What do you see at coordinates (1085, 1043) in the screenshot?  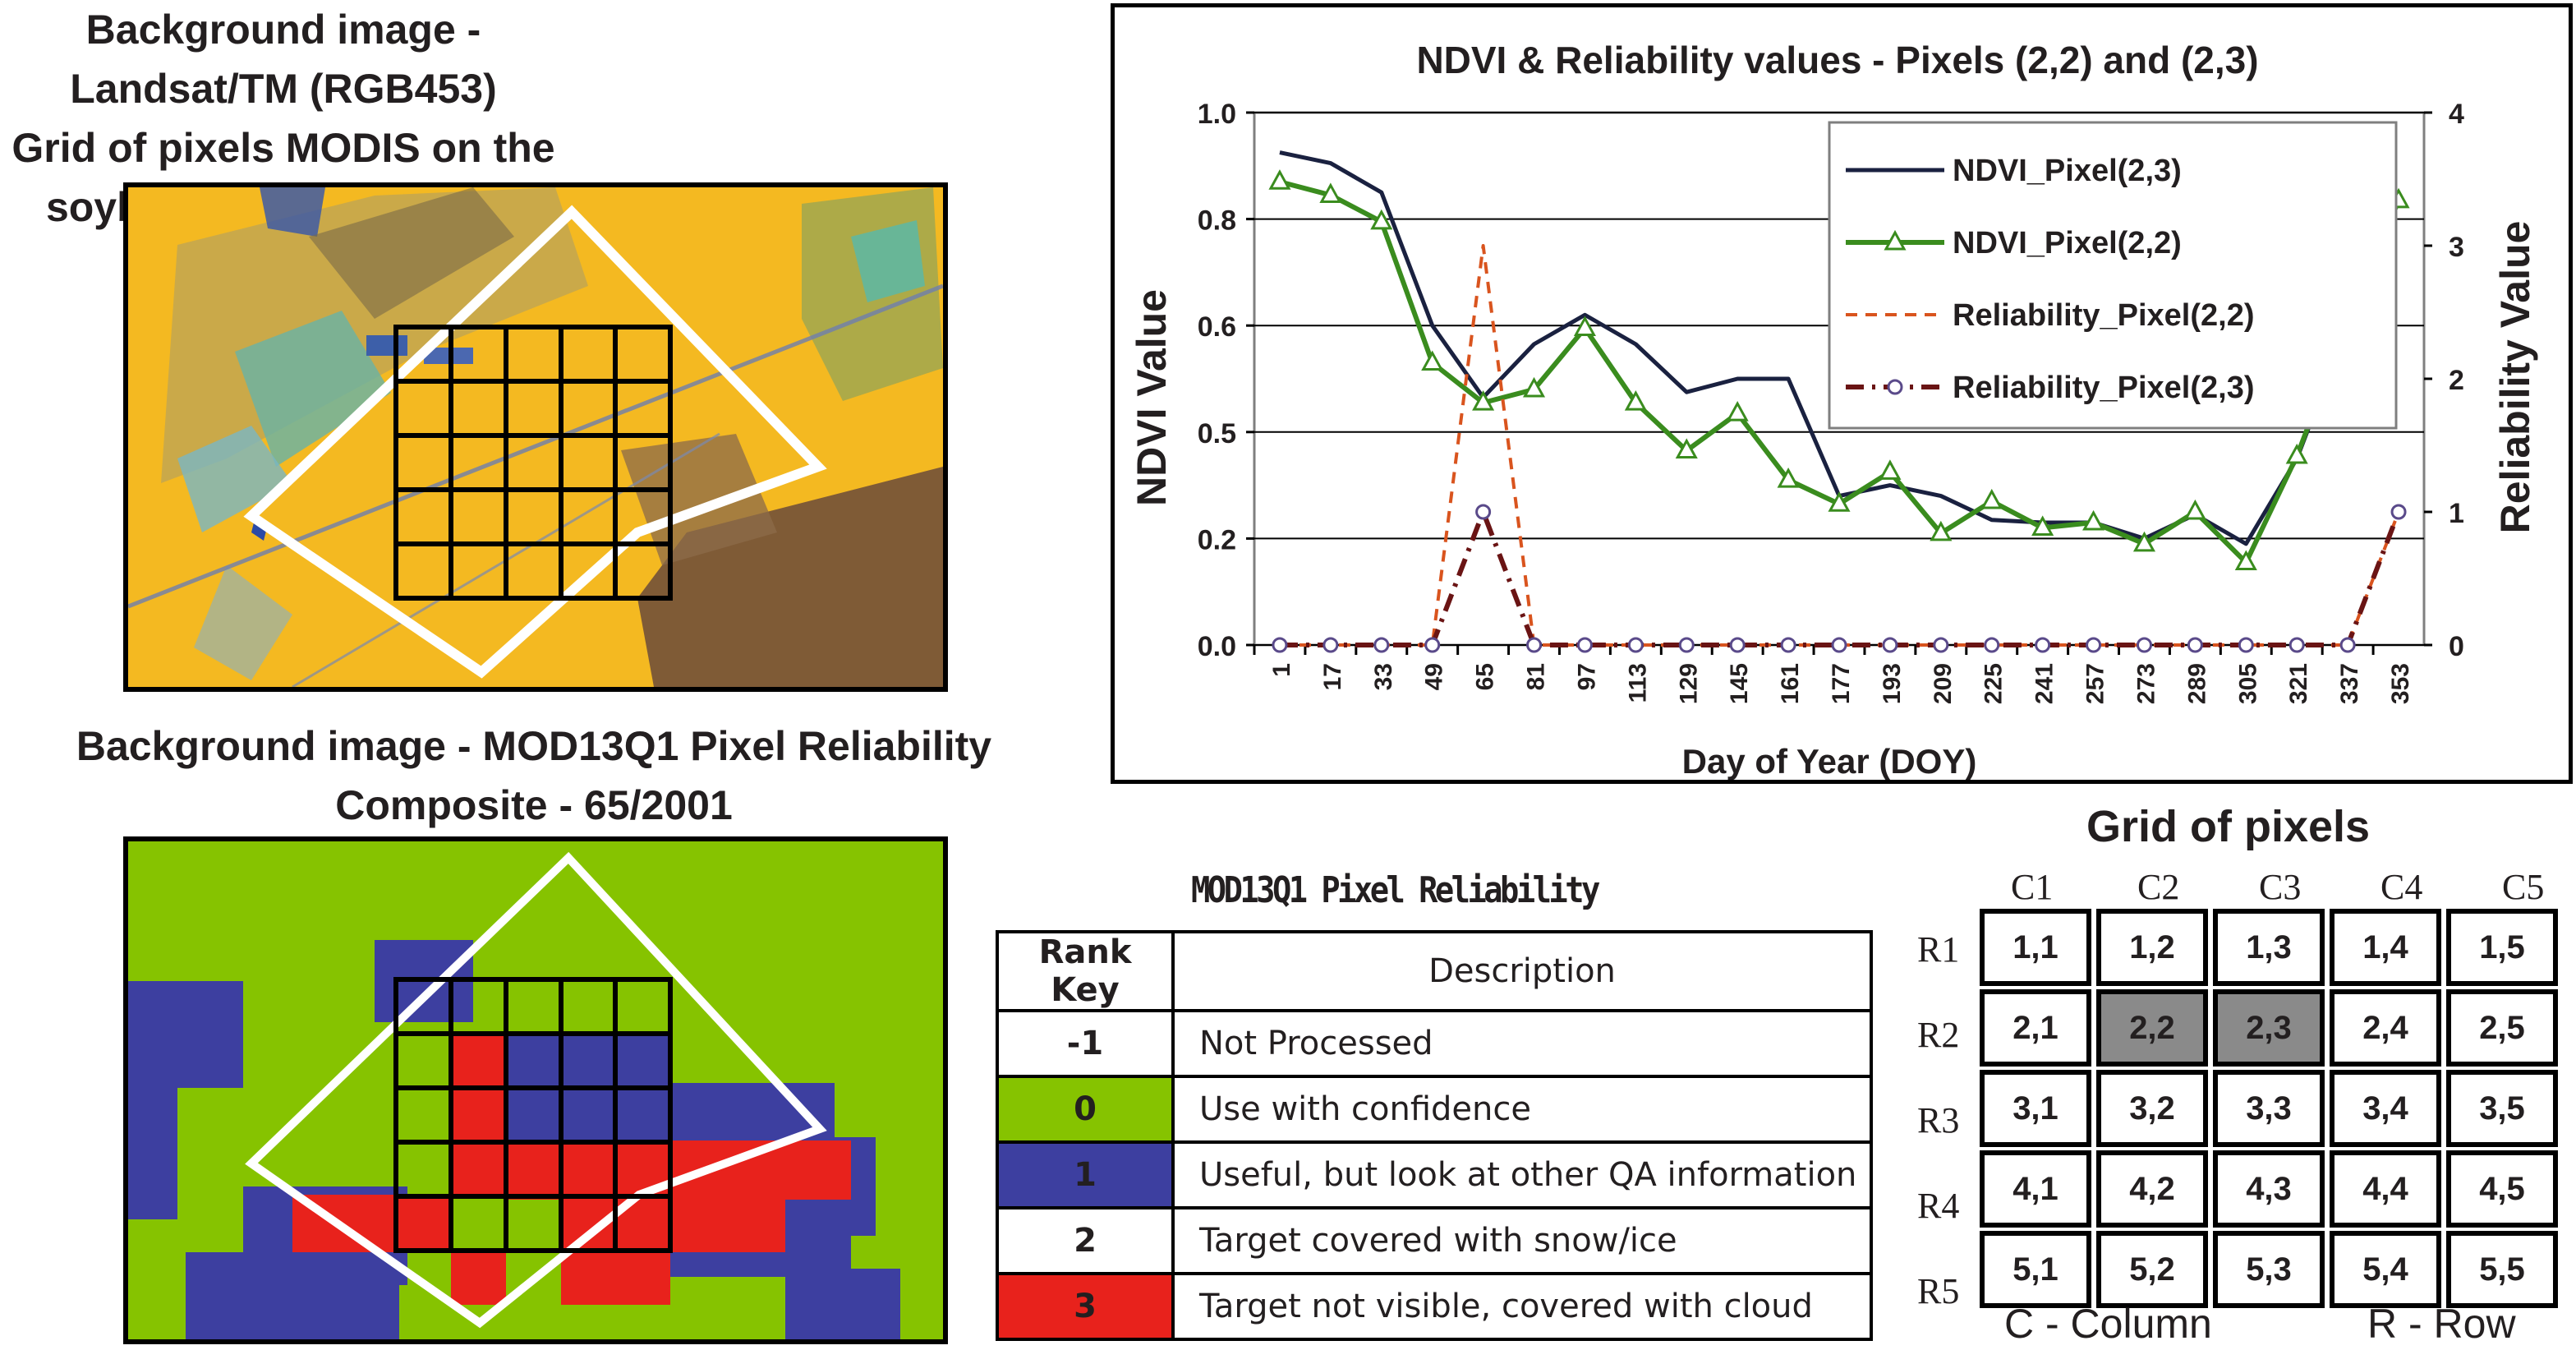 I see `rank-key-cell: -1` at bounding box center [1085, 1043].